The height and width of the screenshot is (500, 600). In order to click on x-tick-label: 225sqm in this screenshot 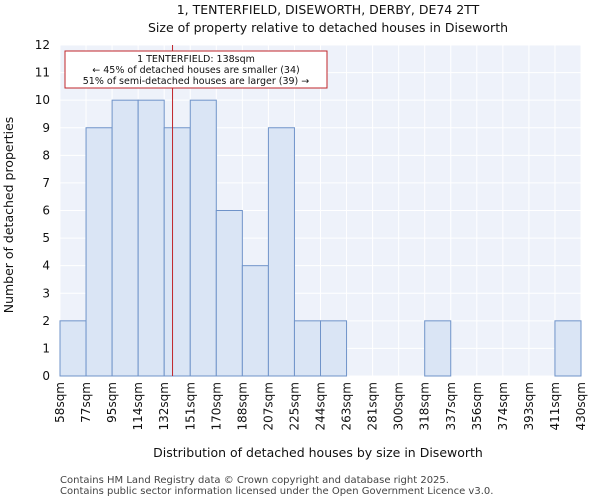, I will do `click(294, 406)`.